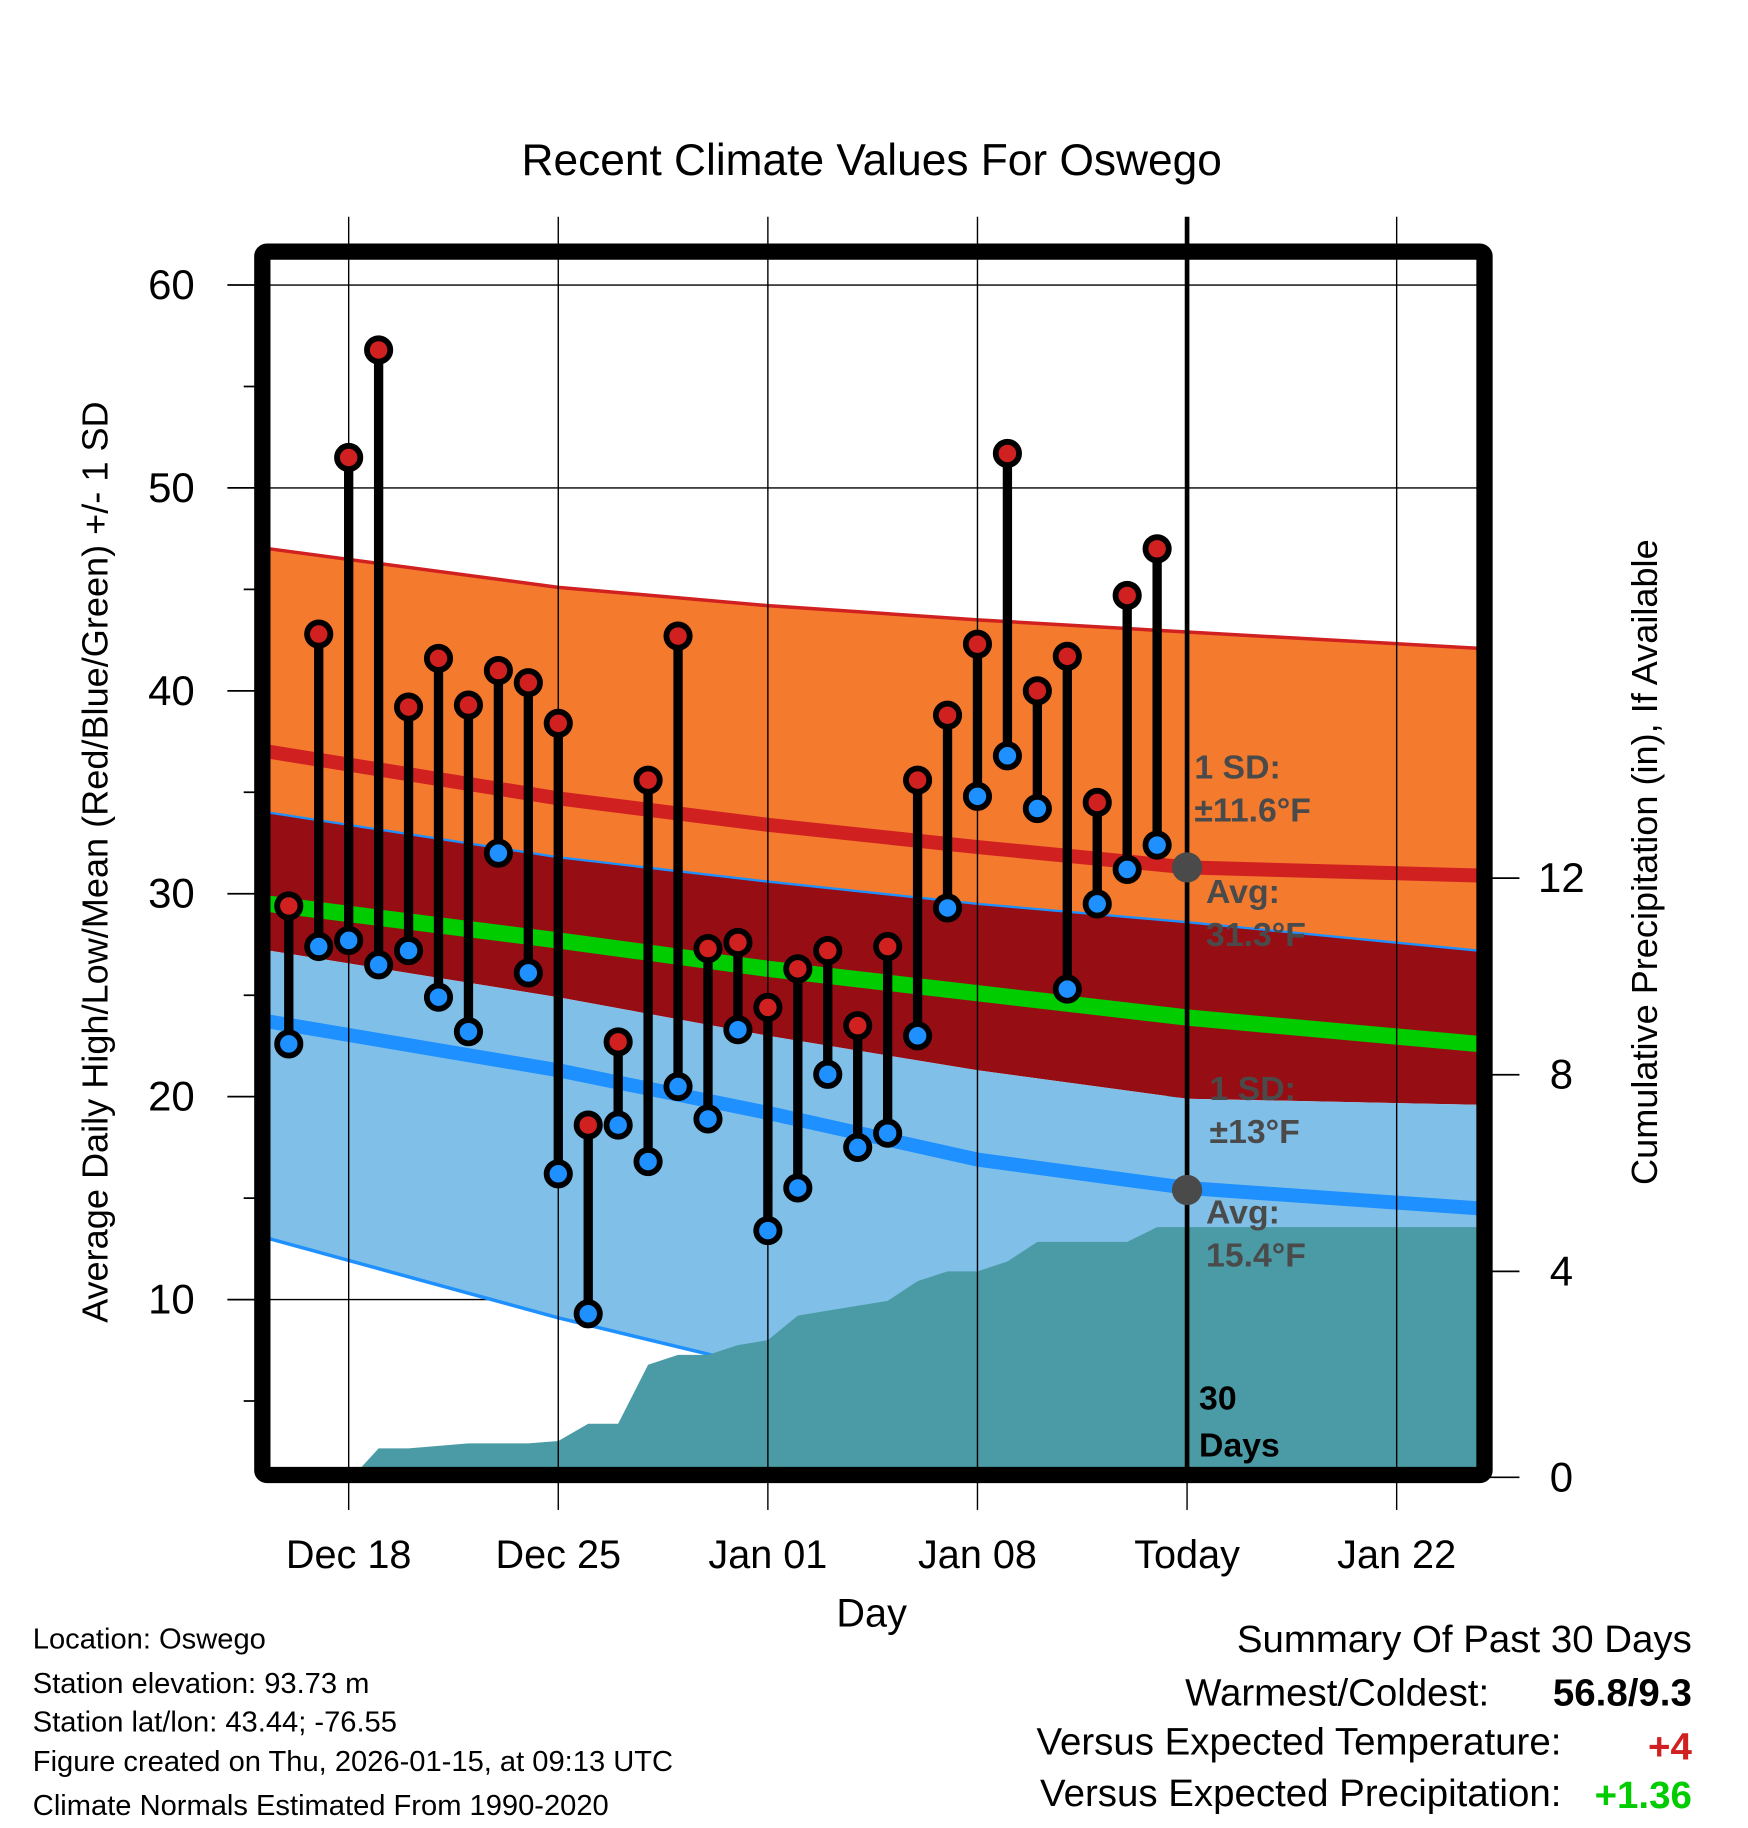  What do you see at coordinates (1243, 1212) in the screenshot?
I see `annotation-low_avg: Avg:` at bounding box center [1243, 1212].